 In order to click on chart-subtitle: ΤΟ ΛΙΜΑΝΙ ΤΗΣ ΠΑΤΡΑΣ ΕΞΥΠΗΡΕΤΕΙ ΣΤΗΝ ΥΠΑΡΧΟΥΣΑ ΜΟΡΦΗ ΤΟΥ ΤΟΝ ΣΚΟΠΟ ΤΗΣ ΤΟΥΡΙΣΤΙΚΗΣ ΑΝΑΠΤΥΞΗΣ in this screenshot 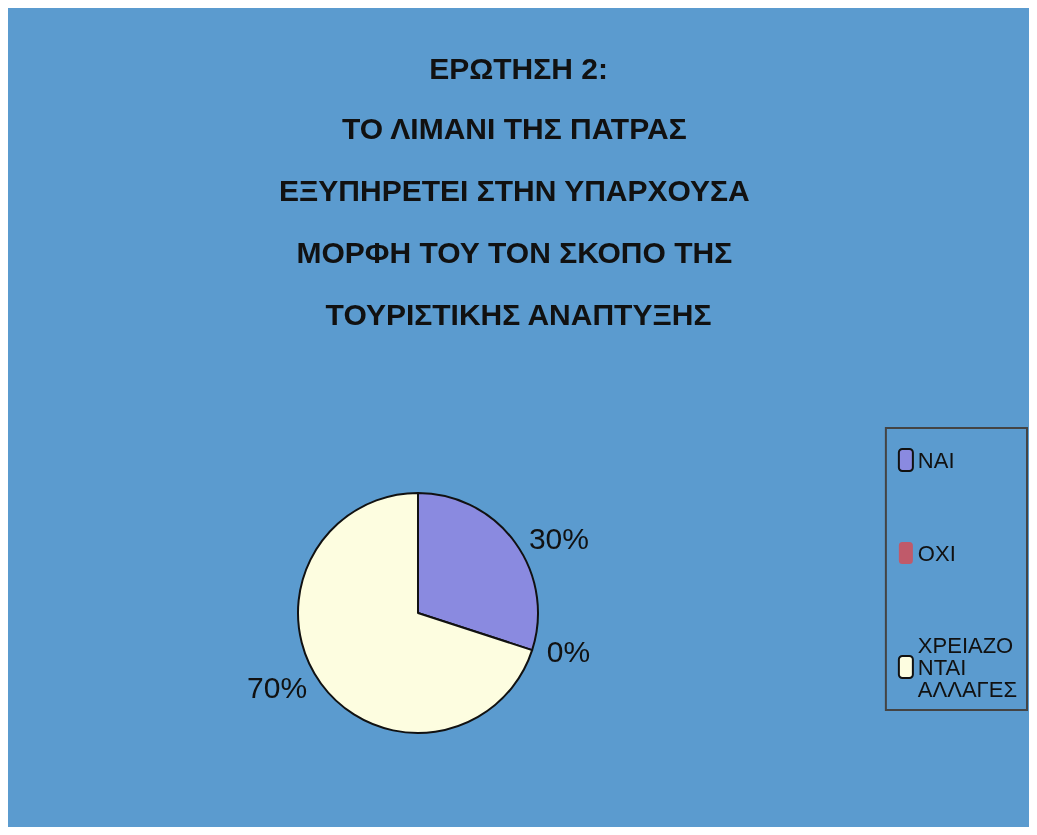, I will do `click(518, 221)`.